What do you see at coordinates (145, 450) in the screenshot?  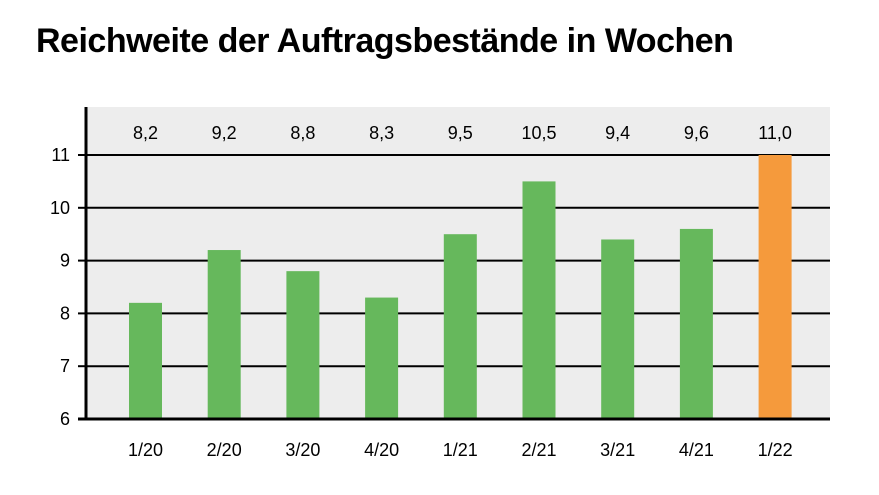 I see `x-tick-label: 1/20` at bounding box center [145, 450].